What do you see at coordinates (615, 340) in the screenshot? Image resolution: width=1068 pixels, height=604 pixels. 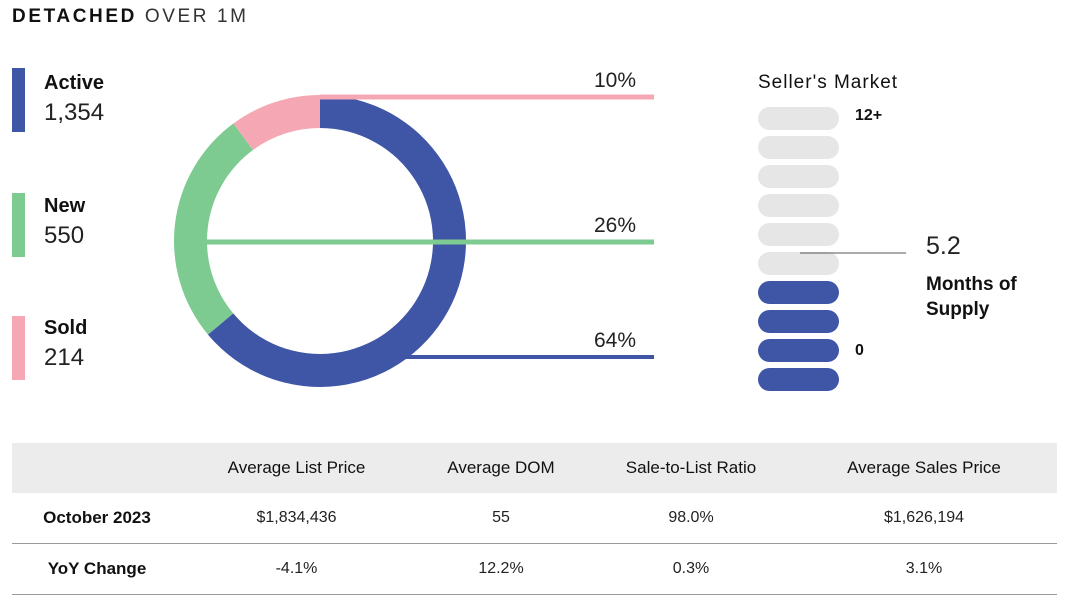 I see `percent-label-active: 64%` at bounding box center [615, 340].